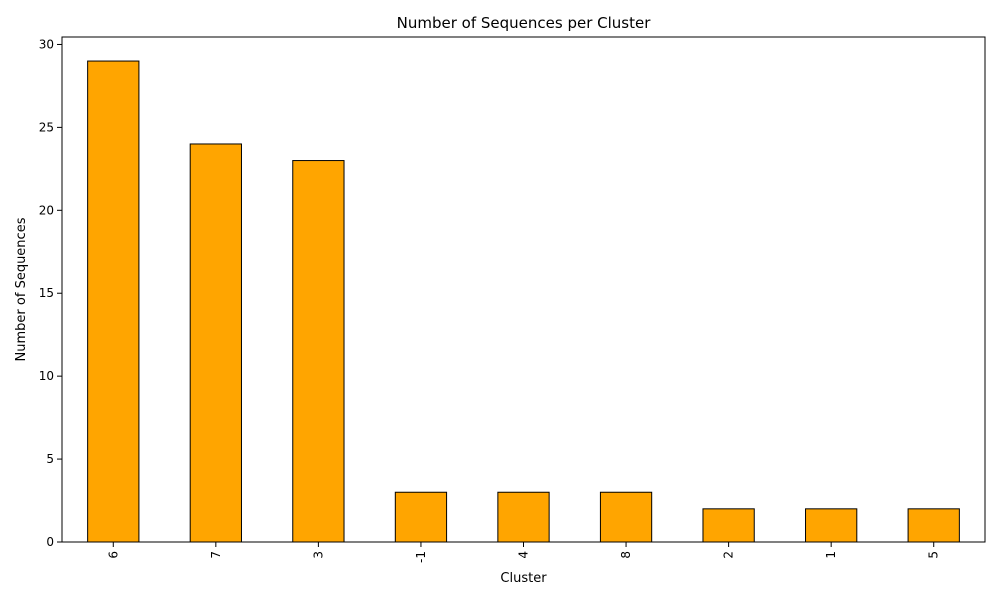 The image size is (1000, 604). What do you see at coordinates (626, 555) in the screenshot?
I see `x-tick-label: 8` at bounding box center [626, 555].